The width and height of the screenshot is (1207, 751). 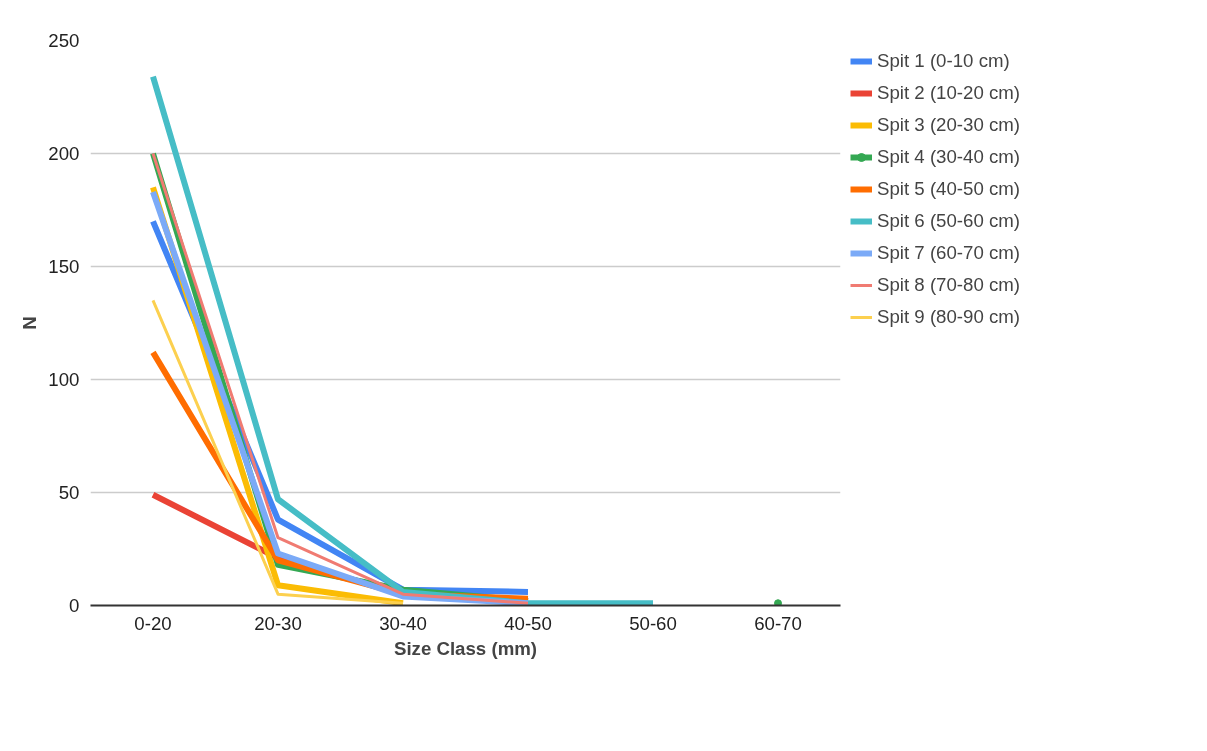 What do you see at coordinates (949, 221) in the screenshot?
I see `legend-label: Spit 6 (50-60 cm)` at bounding box center [949, 221].